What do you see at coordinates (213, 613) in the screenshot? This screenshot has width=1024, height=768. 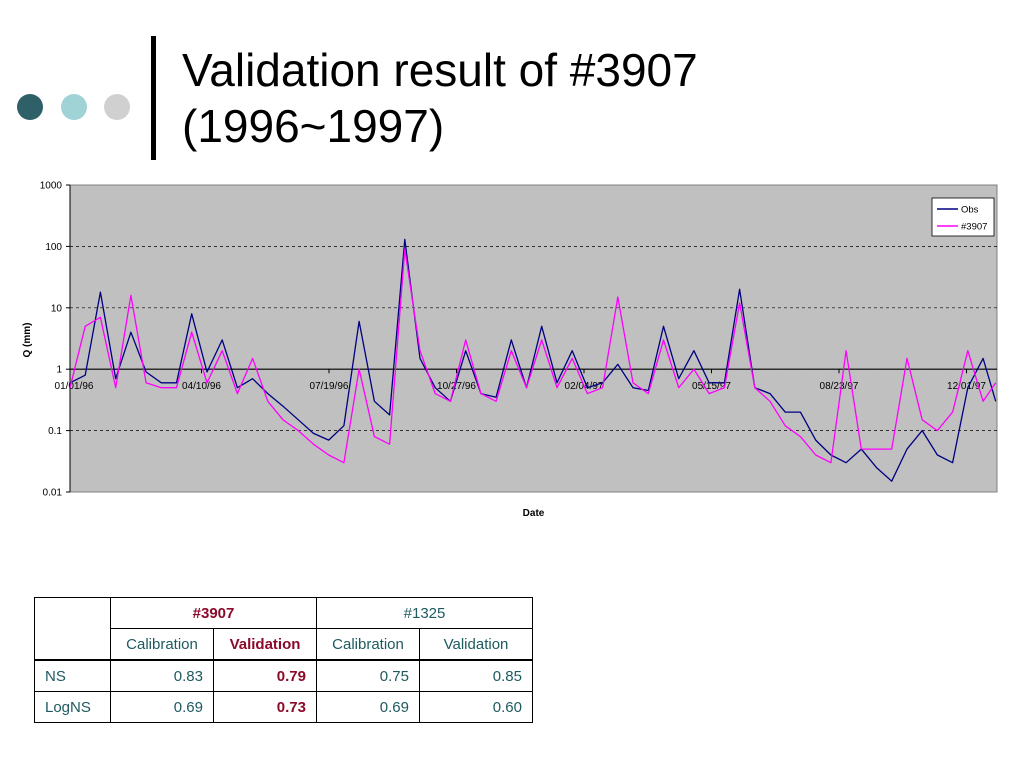 I see `header-3907: #3907` at bounding box center [213, 613].